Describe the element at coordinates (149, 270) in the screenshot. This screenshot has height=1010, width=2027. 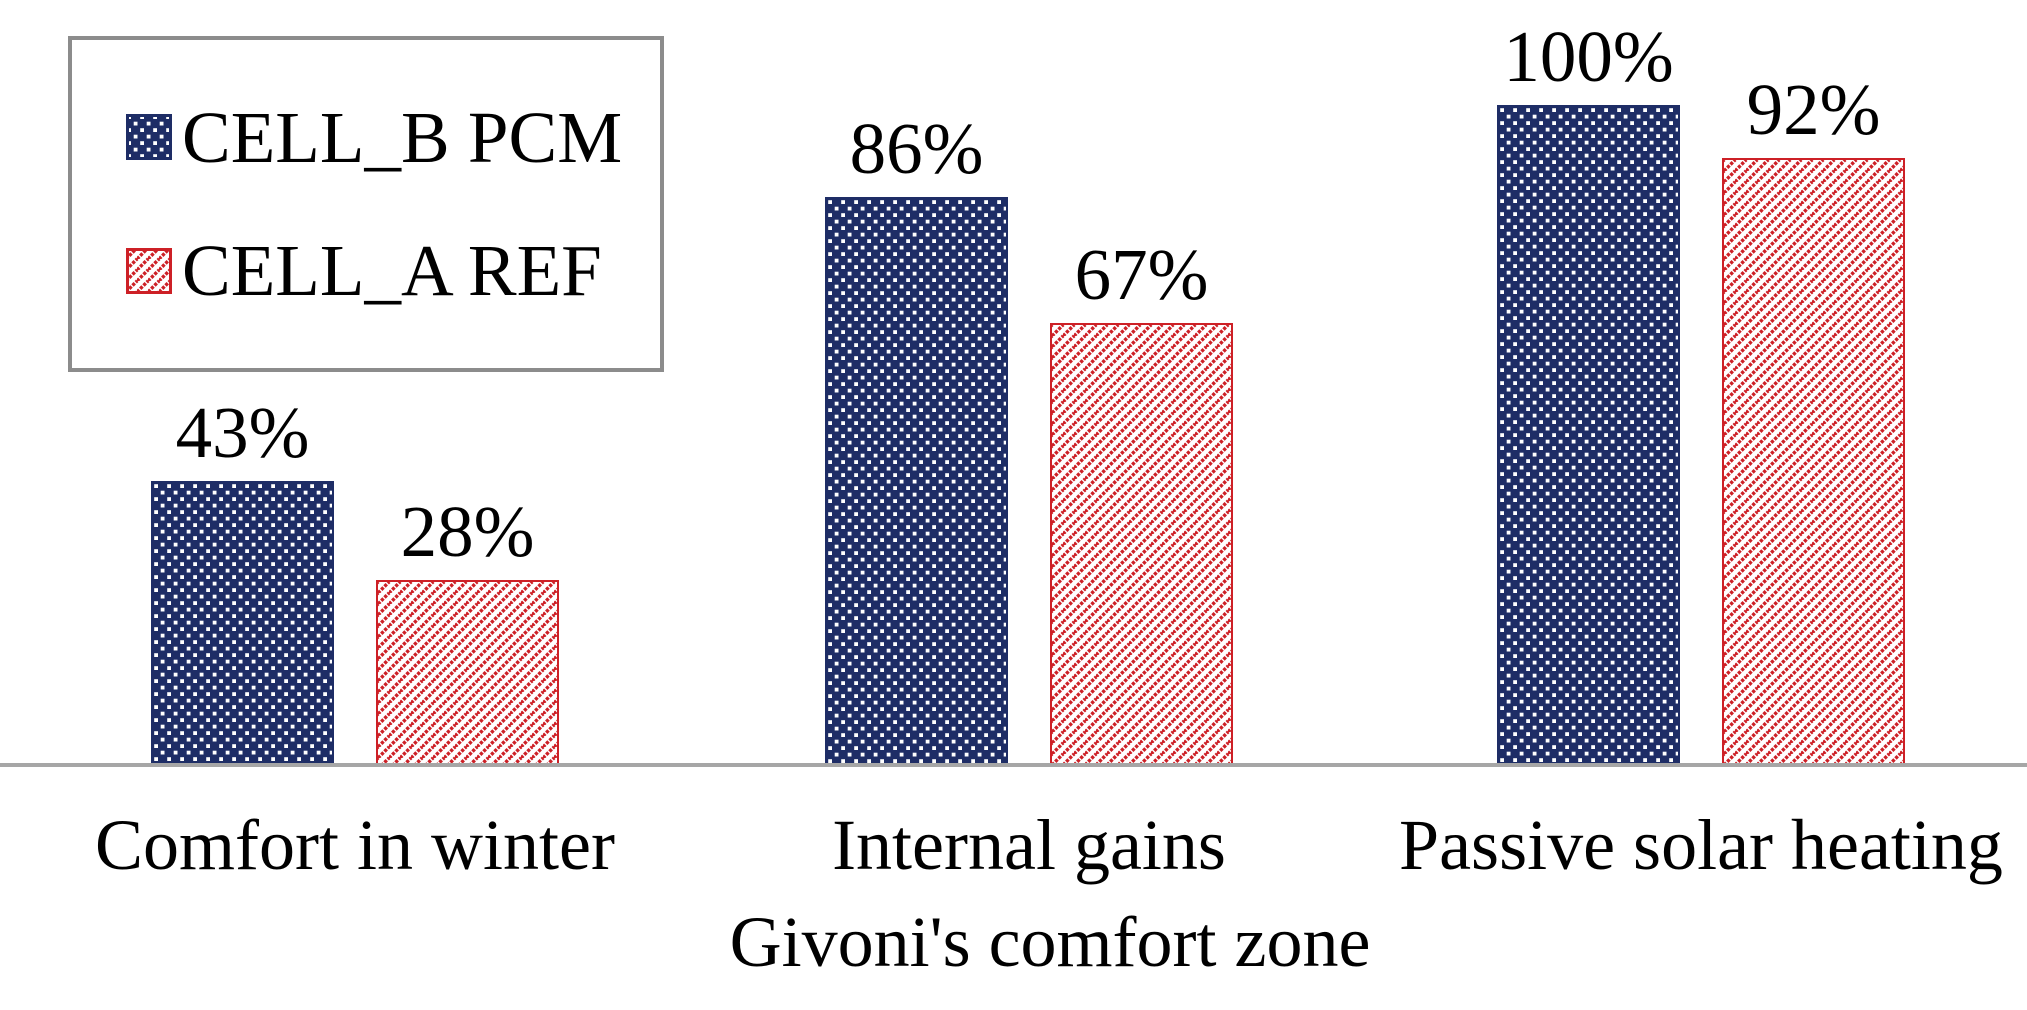
I see `legend-swatch-red-hatch-icon` at that location.